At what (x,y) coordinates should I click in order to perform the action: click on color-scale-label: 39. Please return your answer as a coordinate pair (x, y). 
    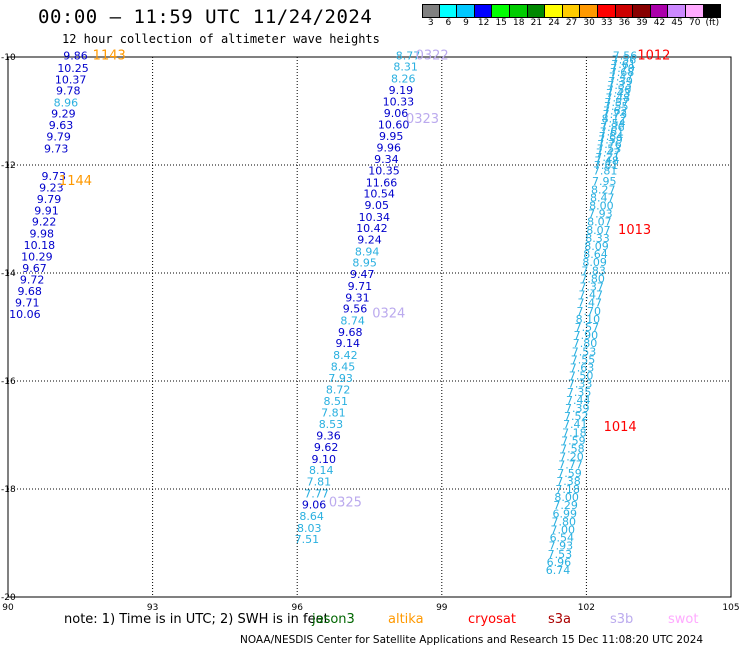
    Looking at the image, I should click on (642, 23).